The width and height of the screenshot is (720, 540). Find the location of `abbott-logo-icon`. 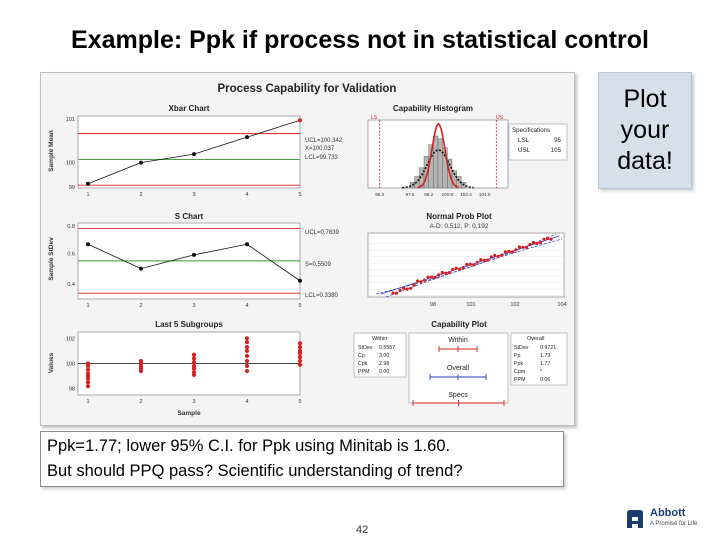

abbott-logo-icon is located at coordinates (635, 519).